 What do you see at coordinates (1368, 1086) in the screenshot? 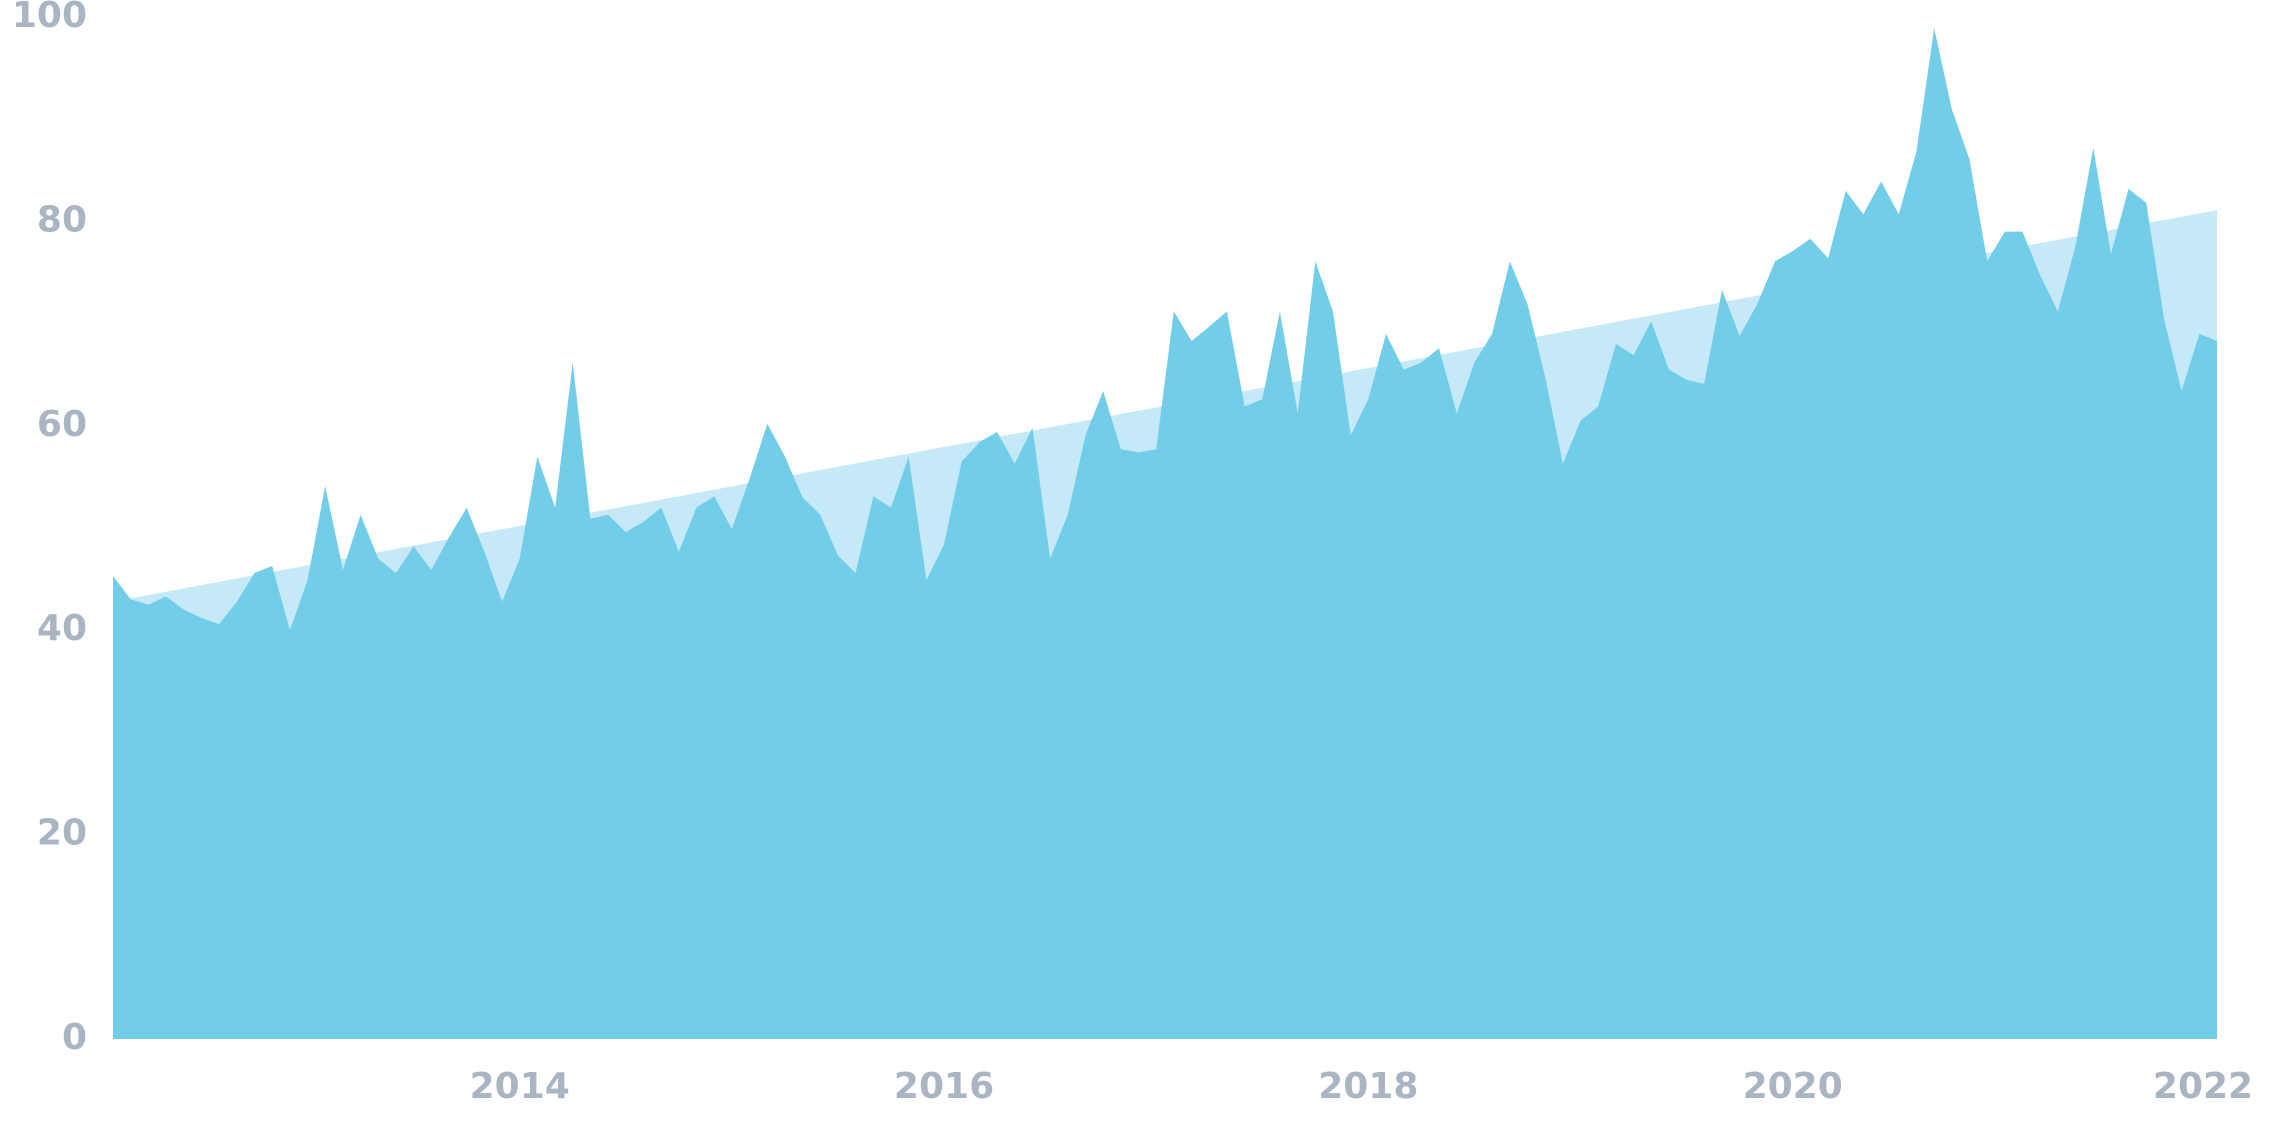
I see `x-tick-label: 2018` at bounding box center [1368, 1086].